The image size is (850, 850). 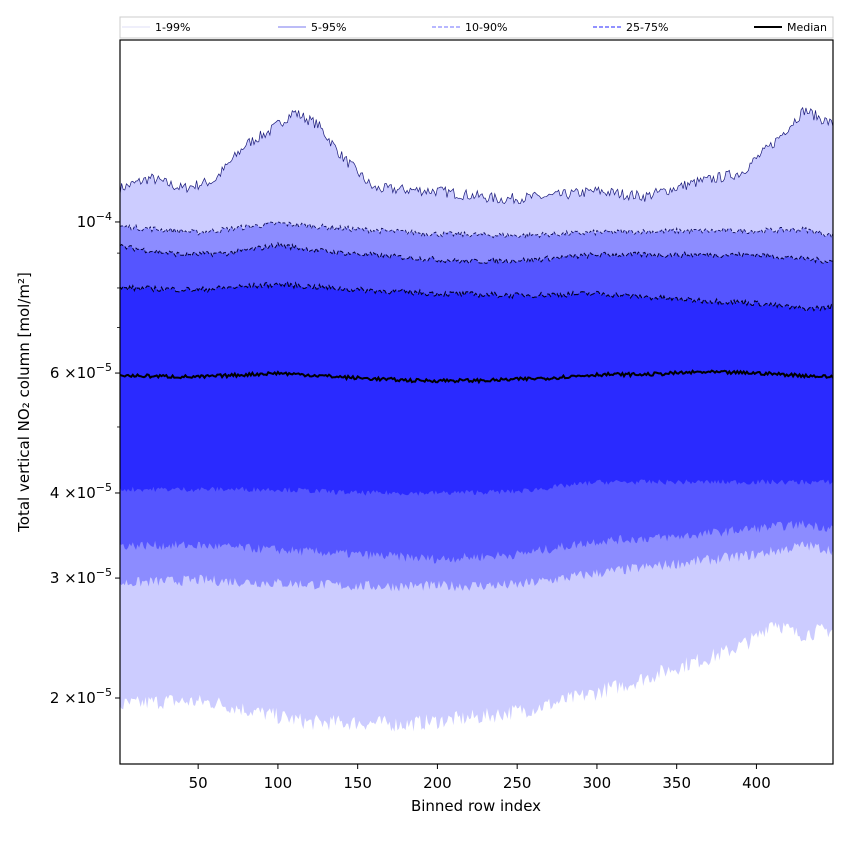 I want to click on legend-label-25-75%: 25-75%, so click(x=647, y=27).